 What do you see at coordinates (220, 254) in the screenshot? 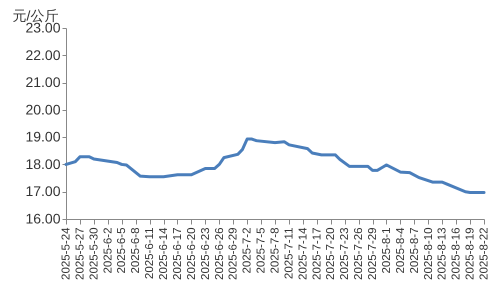
I see `x-tick-label: 2025-6-26` at bounding box center [220, 254].